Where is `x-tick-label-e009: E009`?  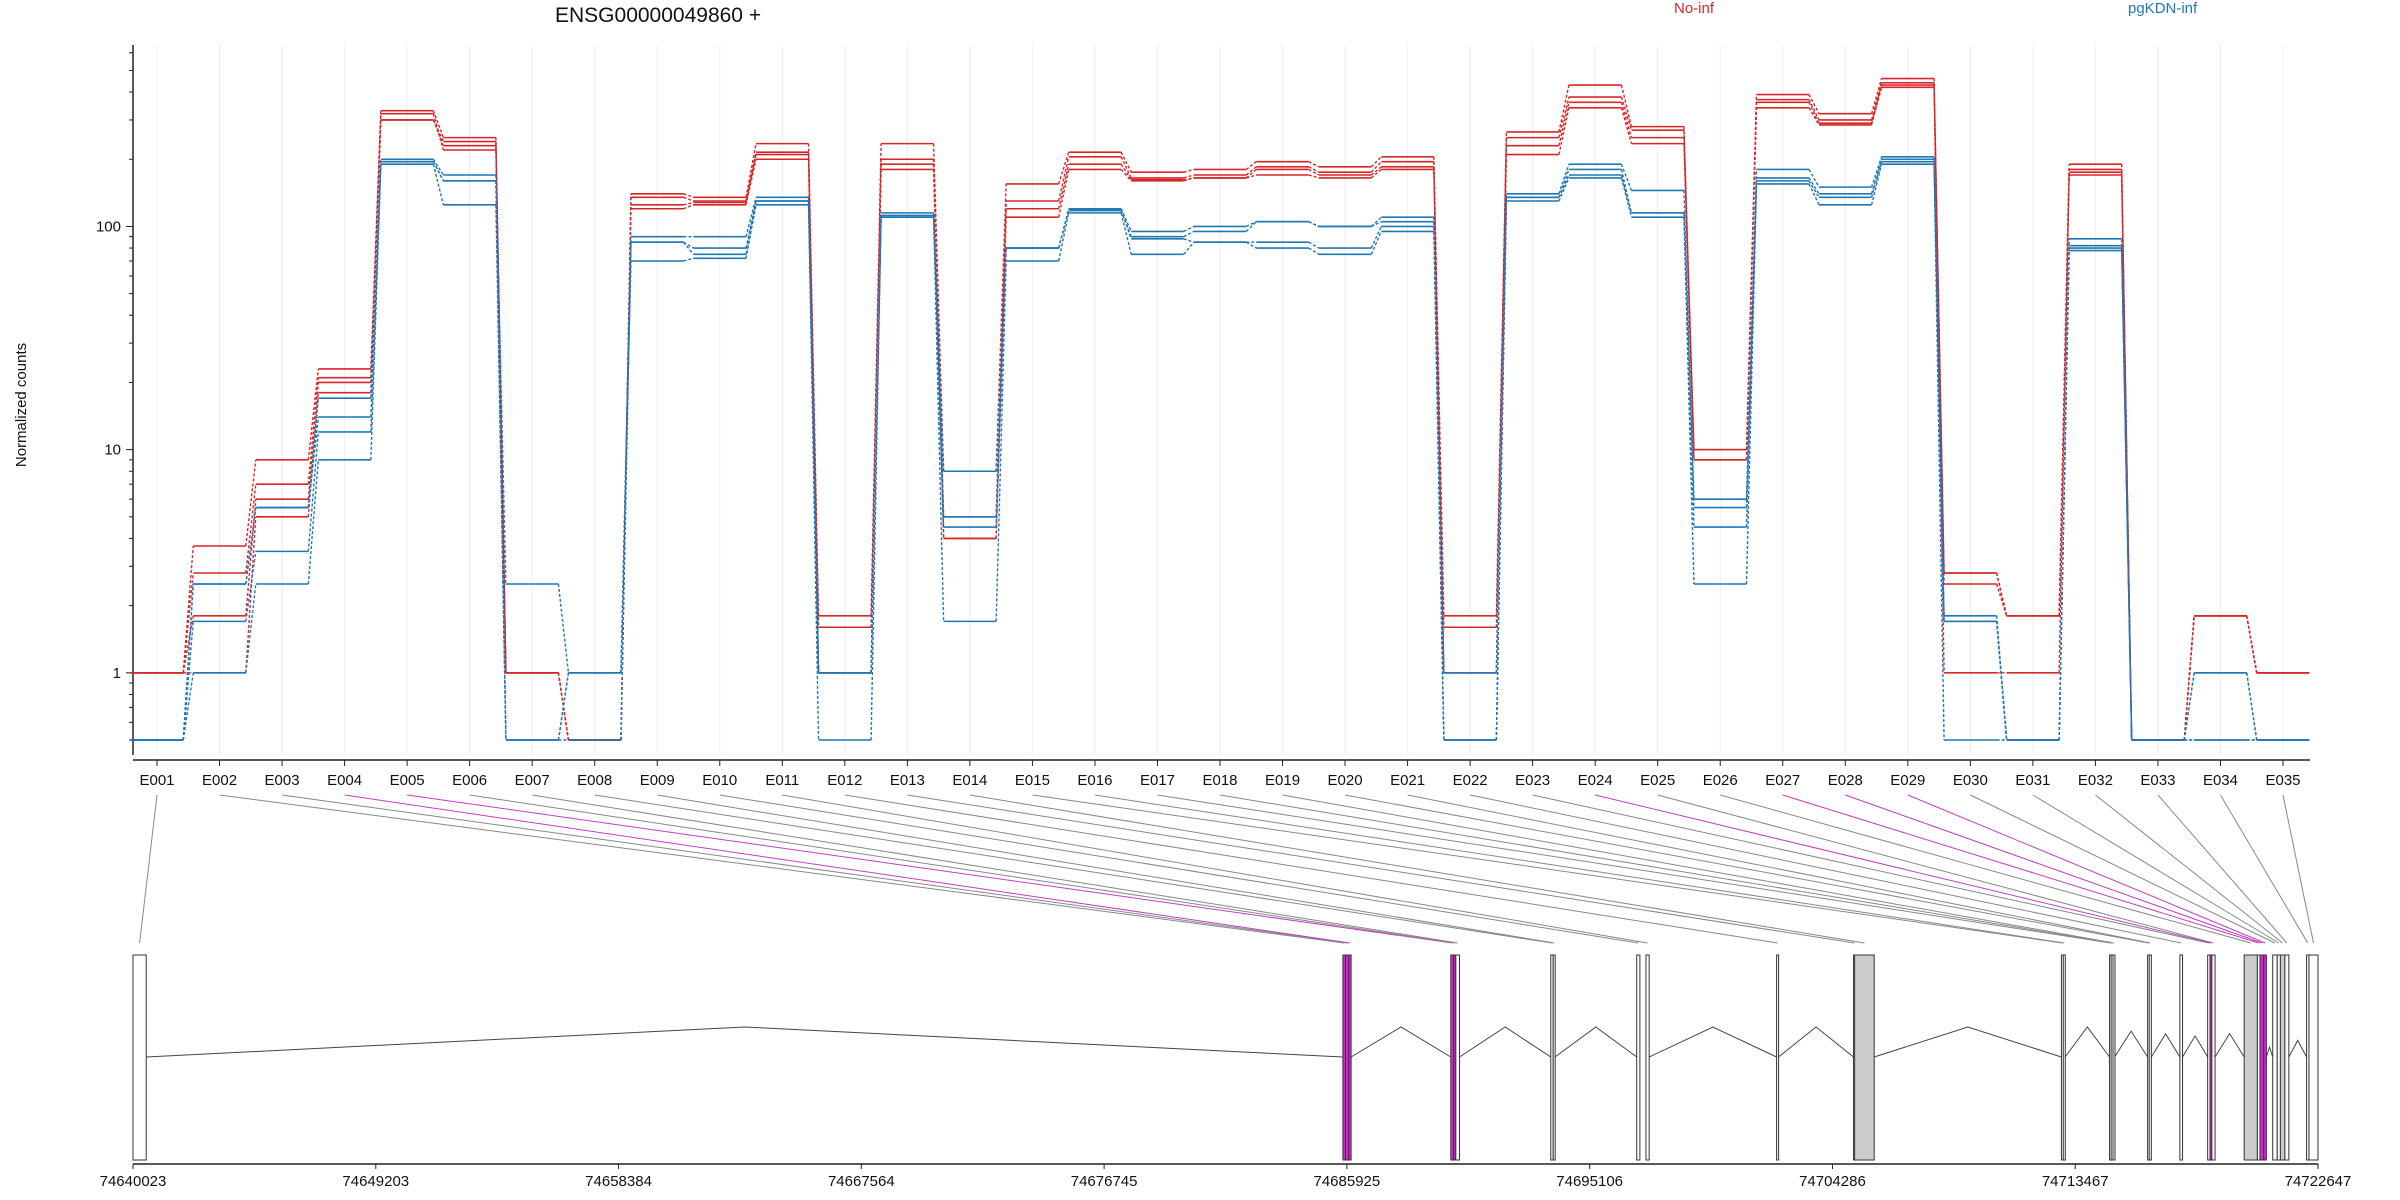
x-tick-label-e009: E009 is located at coordinates (657, 780).